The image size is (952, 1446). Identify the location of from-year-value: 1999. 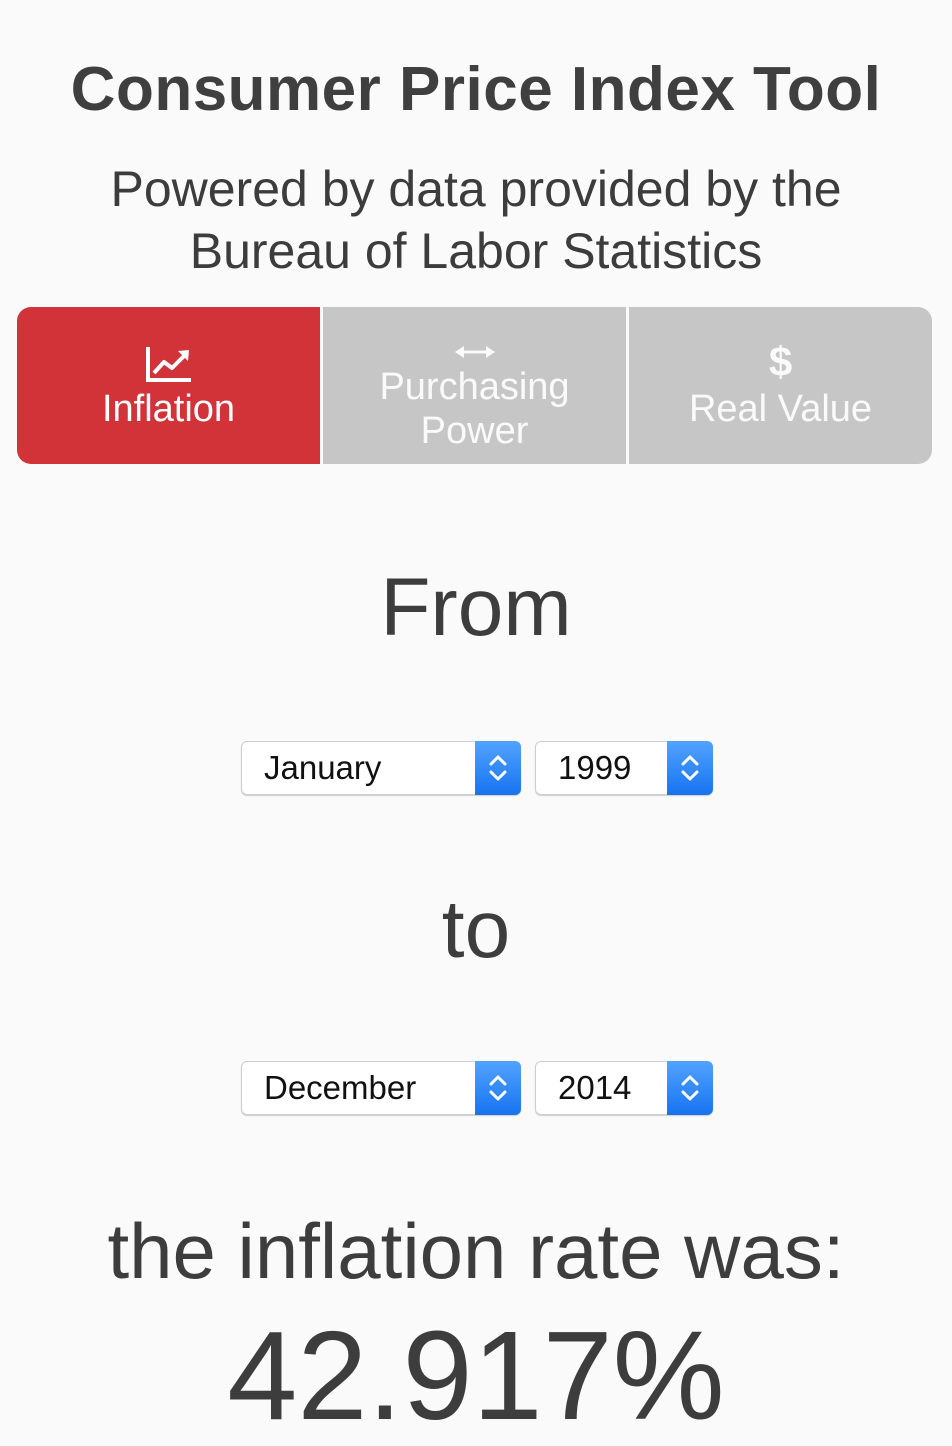
(595, 767).